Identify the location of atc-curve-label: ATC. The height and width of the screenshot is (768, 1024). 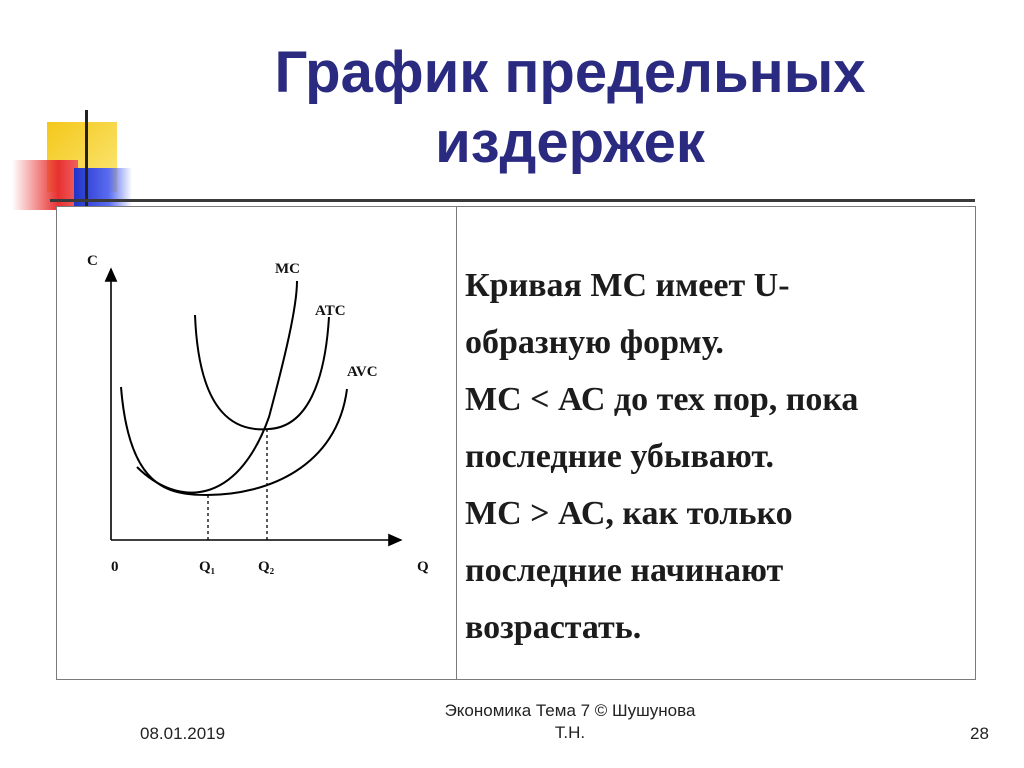
(330, 311).